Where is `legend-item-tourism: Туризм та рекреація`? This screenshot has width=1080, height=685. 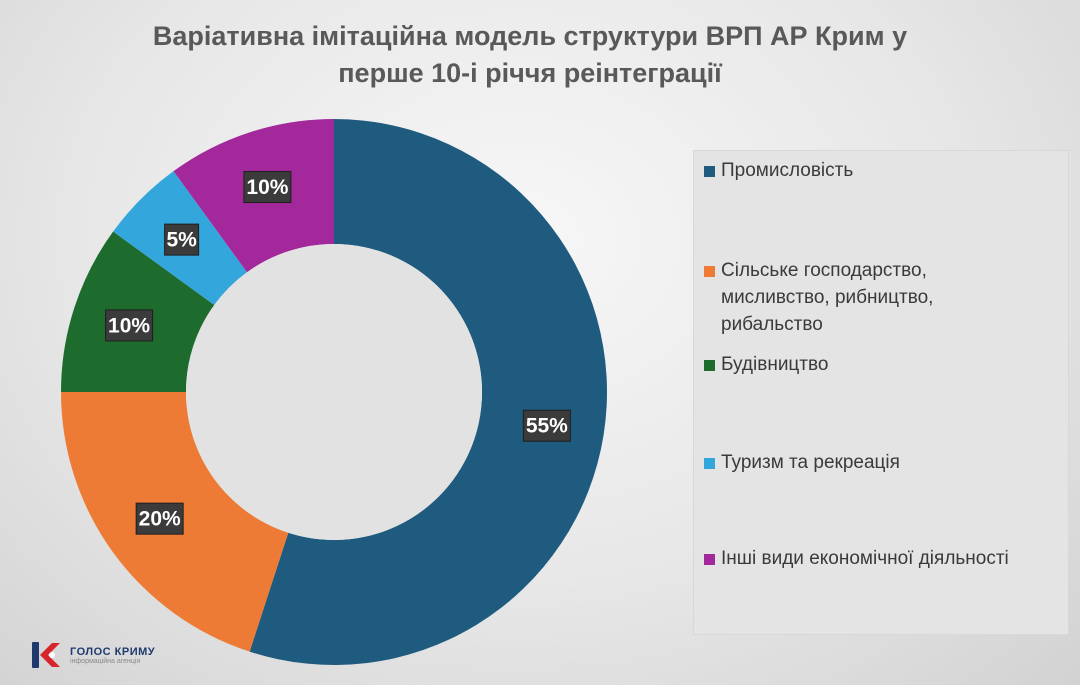 legend-item-tourism: Туризм та рекреація is located at coordinates (802, 462).